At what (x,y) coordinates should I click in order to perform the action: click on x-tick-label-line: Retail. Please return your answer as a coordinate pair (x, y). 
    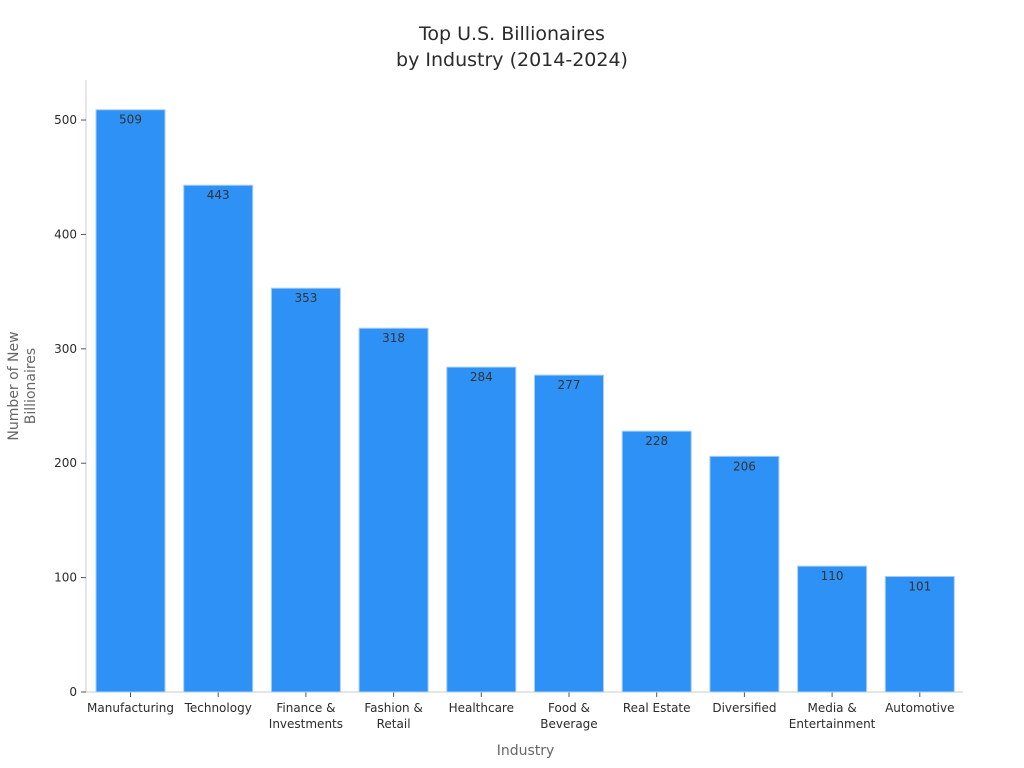
    Looking at the image, I should click on (394, 724).